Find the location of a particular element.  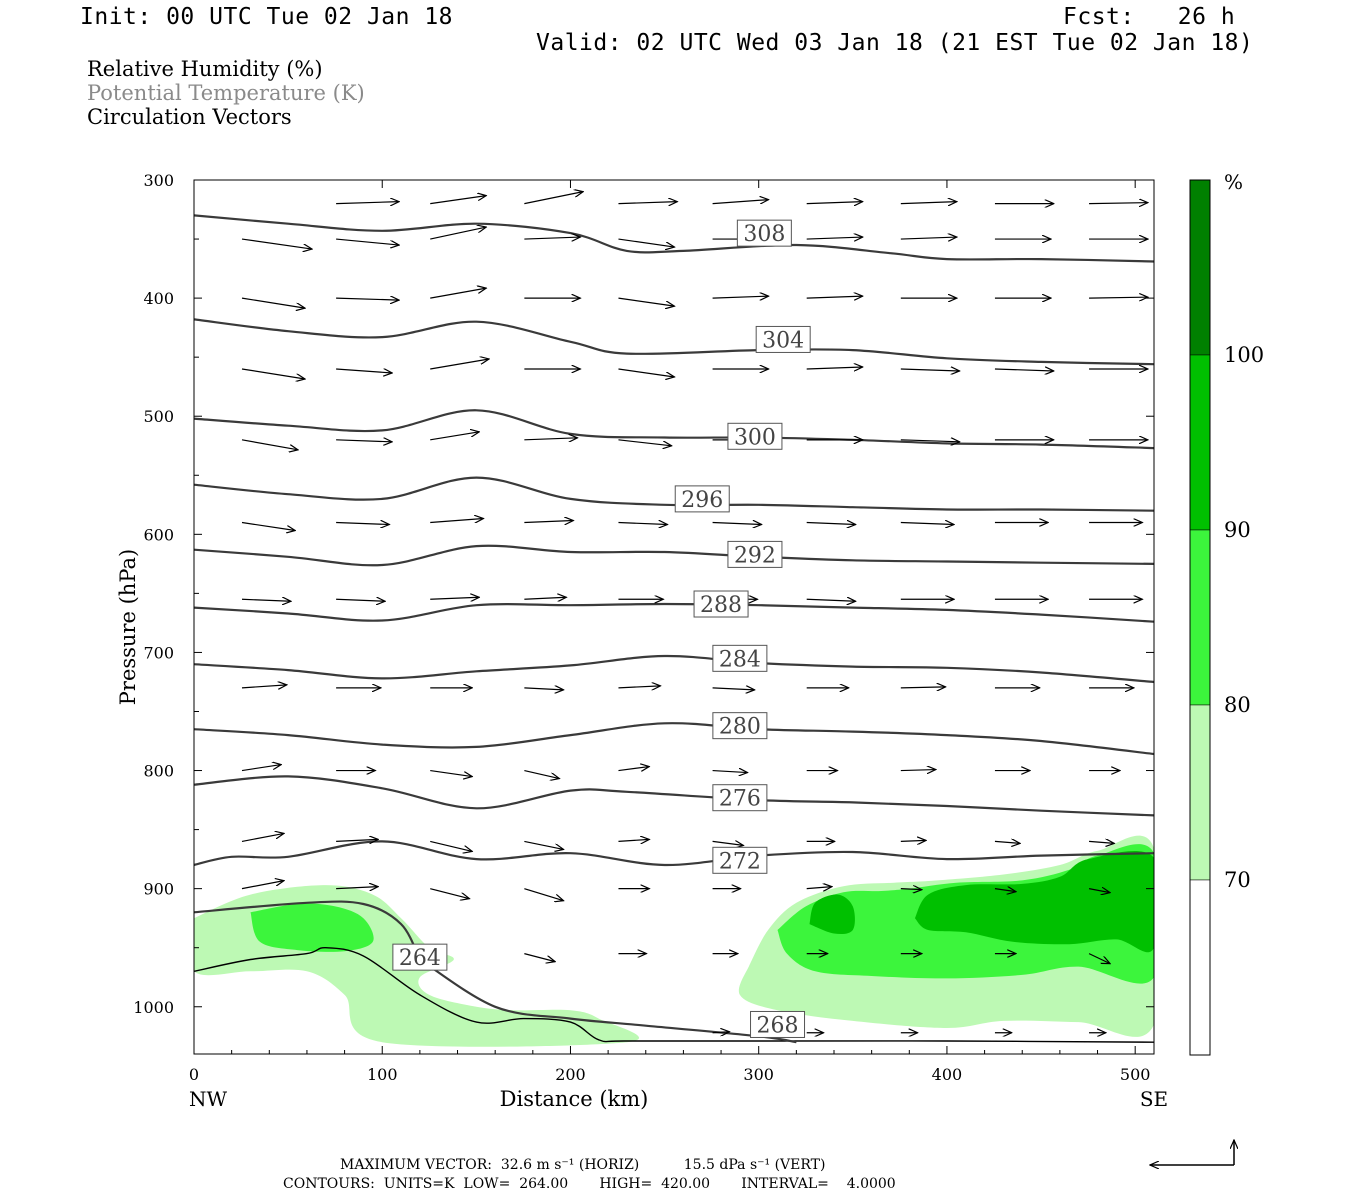

theta-label-308: 308 is located at coordinates (764, 233).